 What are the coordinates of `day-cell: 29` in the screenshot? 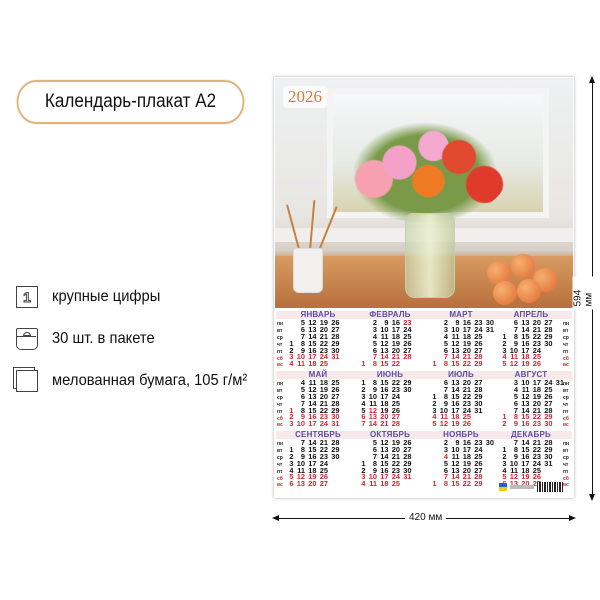 It's located at (548, 417).